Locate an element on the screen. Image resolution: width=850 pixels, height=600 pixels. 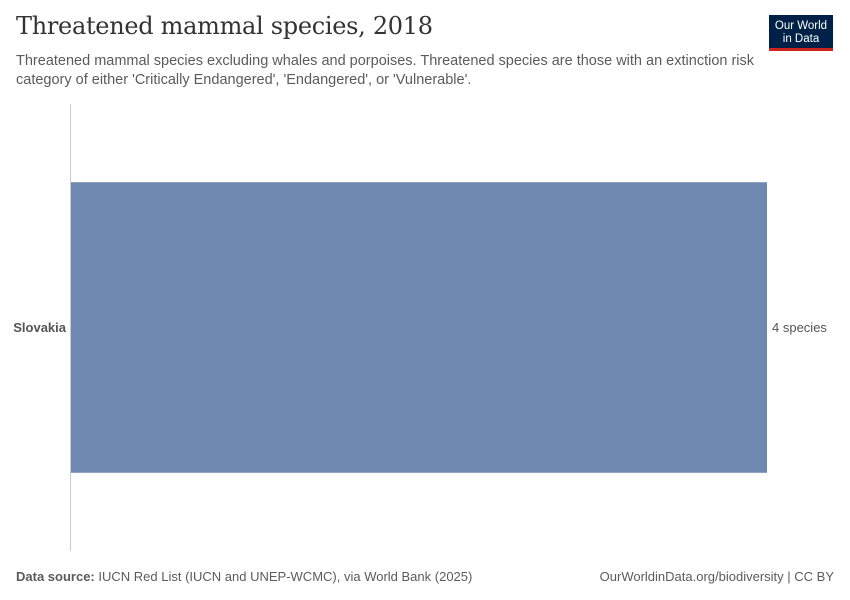
value-label: 4 species is located at coordinates (799, 327).